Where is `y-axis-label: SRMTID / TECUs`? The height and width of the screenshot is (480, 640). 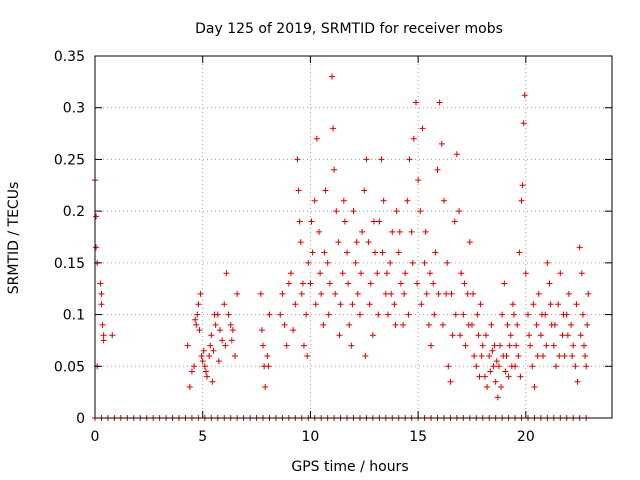
y-axis-label: SRMTID / TECUs is located at coordinates (14, 238).